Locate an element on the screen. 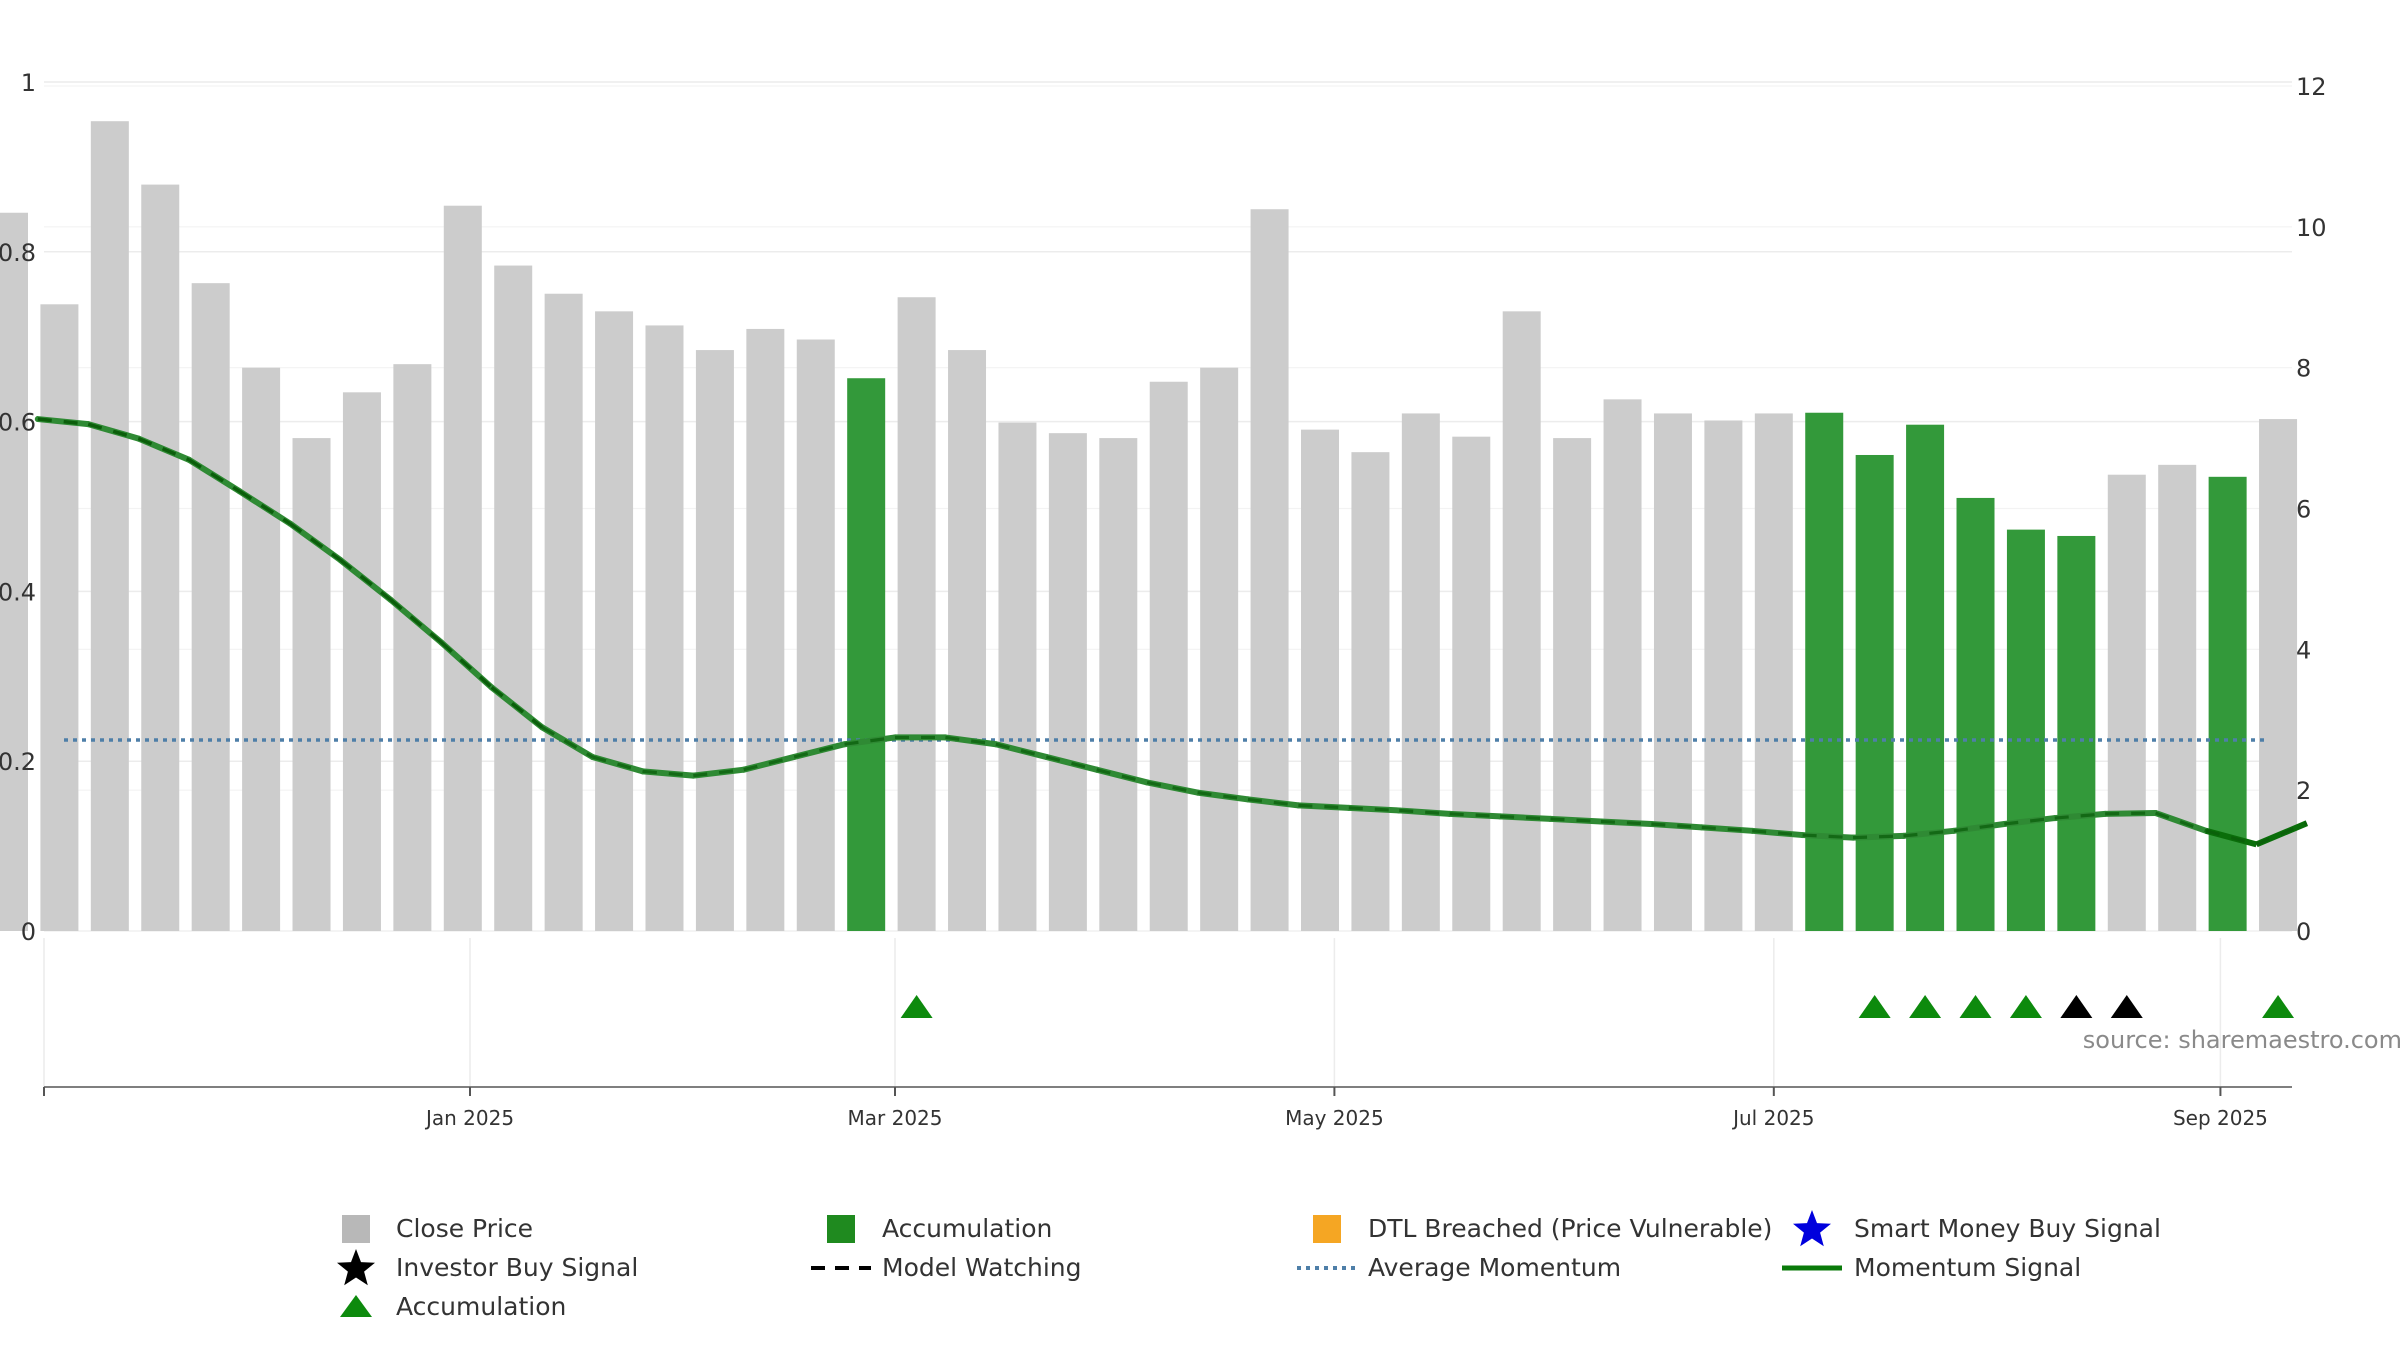 This screenshot has height=1350, width=2400. legend-item-solid-line: Momentum Signal is located at coordinates (1931, 1267).